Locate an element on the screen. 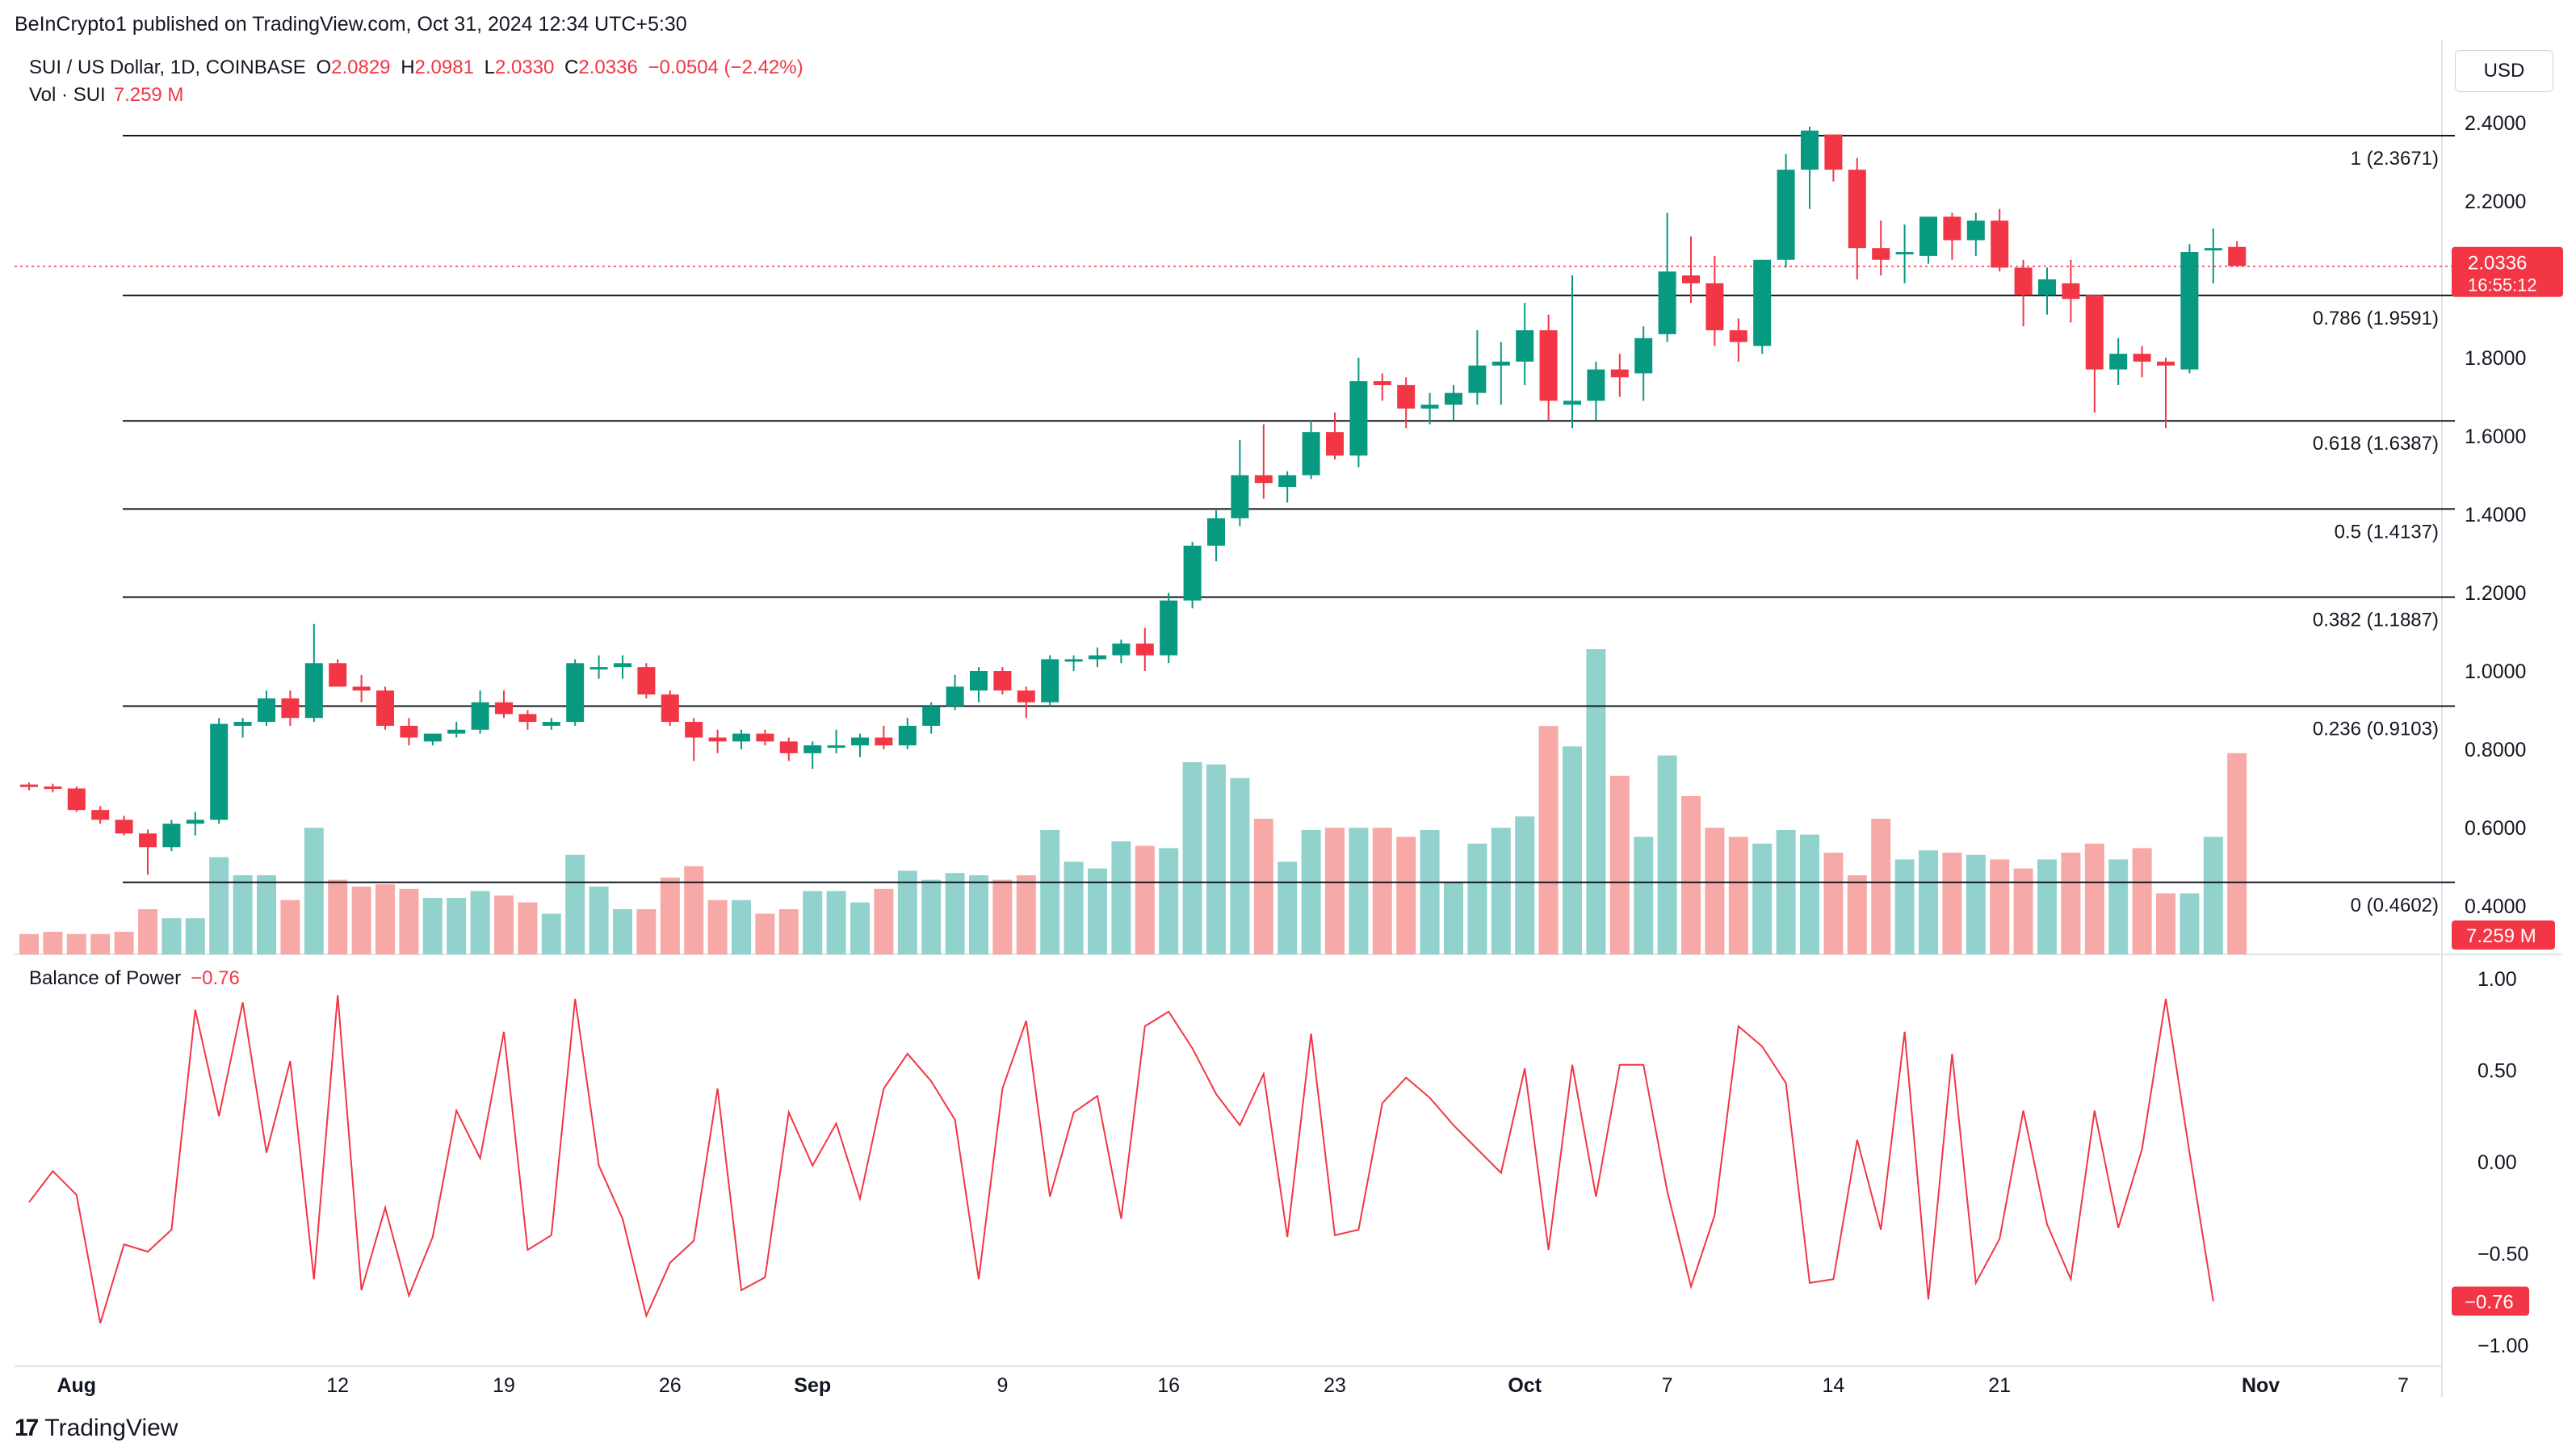  fib-level-label: 0.382 (1.1887) is located at coordinates (2376, 620).